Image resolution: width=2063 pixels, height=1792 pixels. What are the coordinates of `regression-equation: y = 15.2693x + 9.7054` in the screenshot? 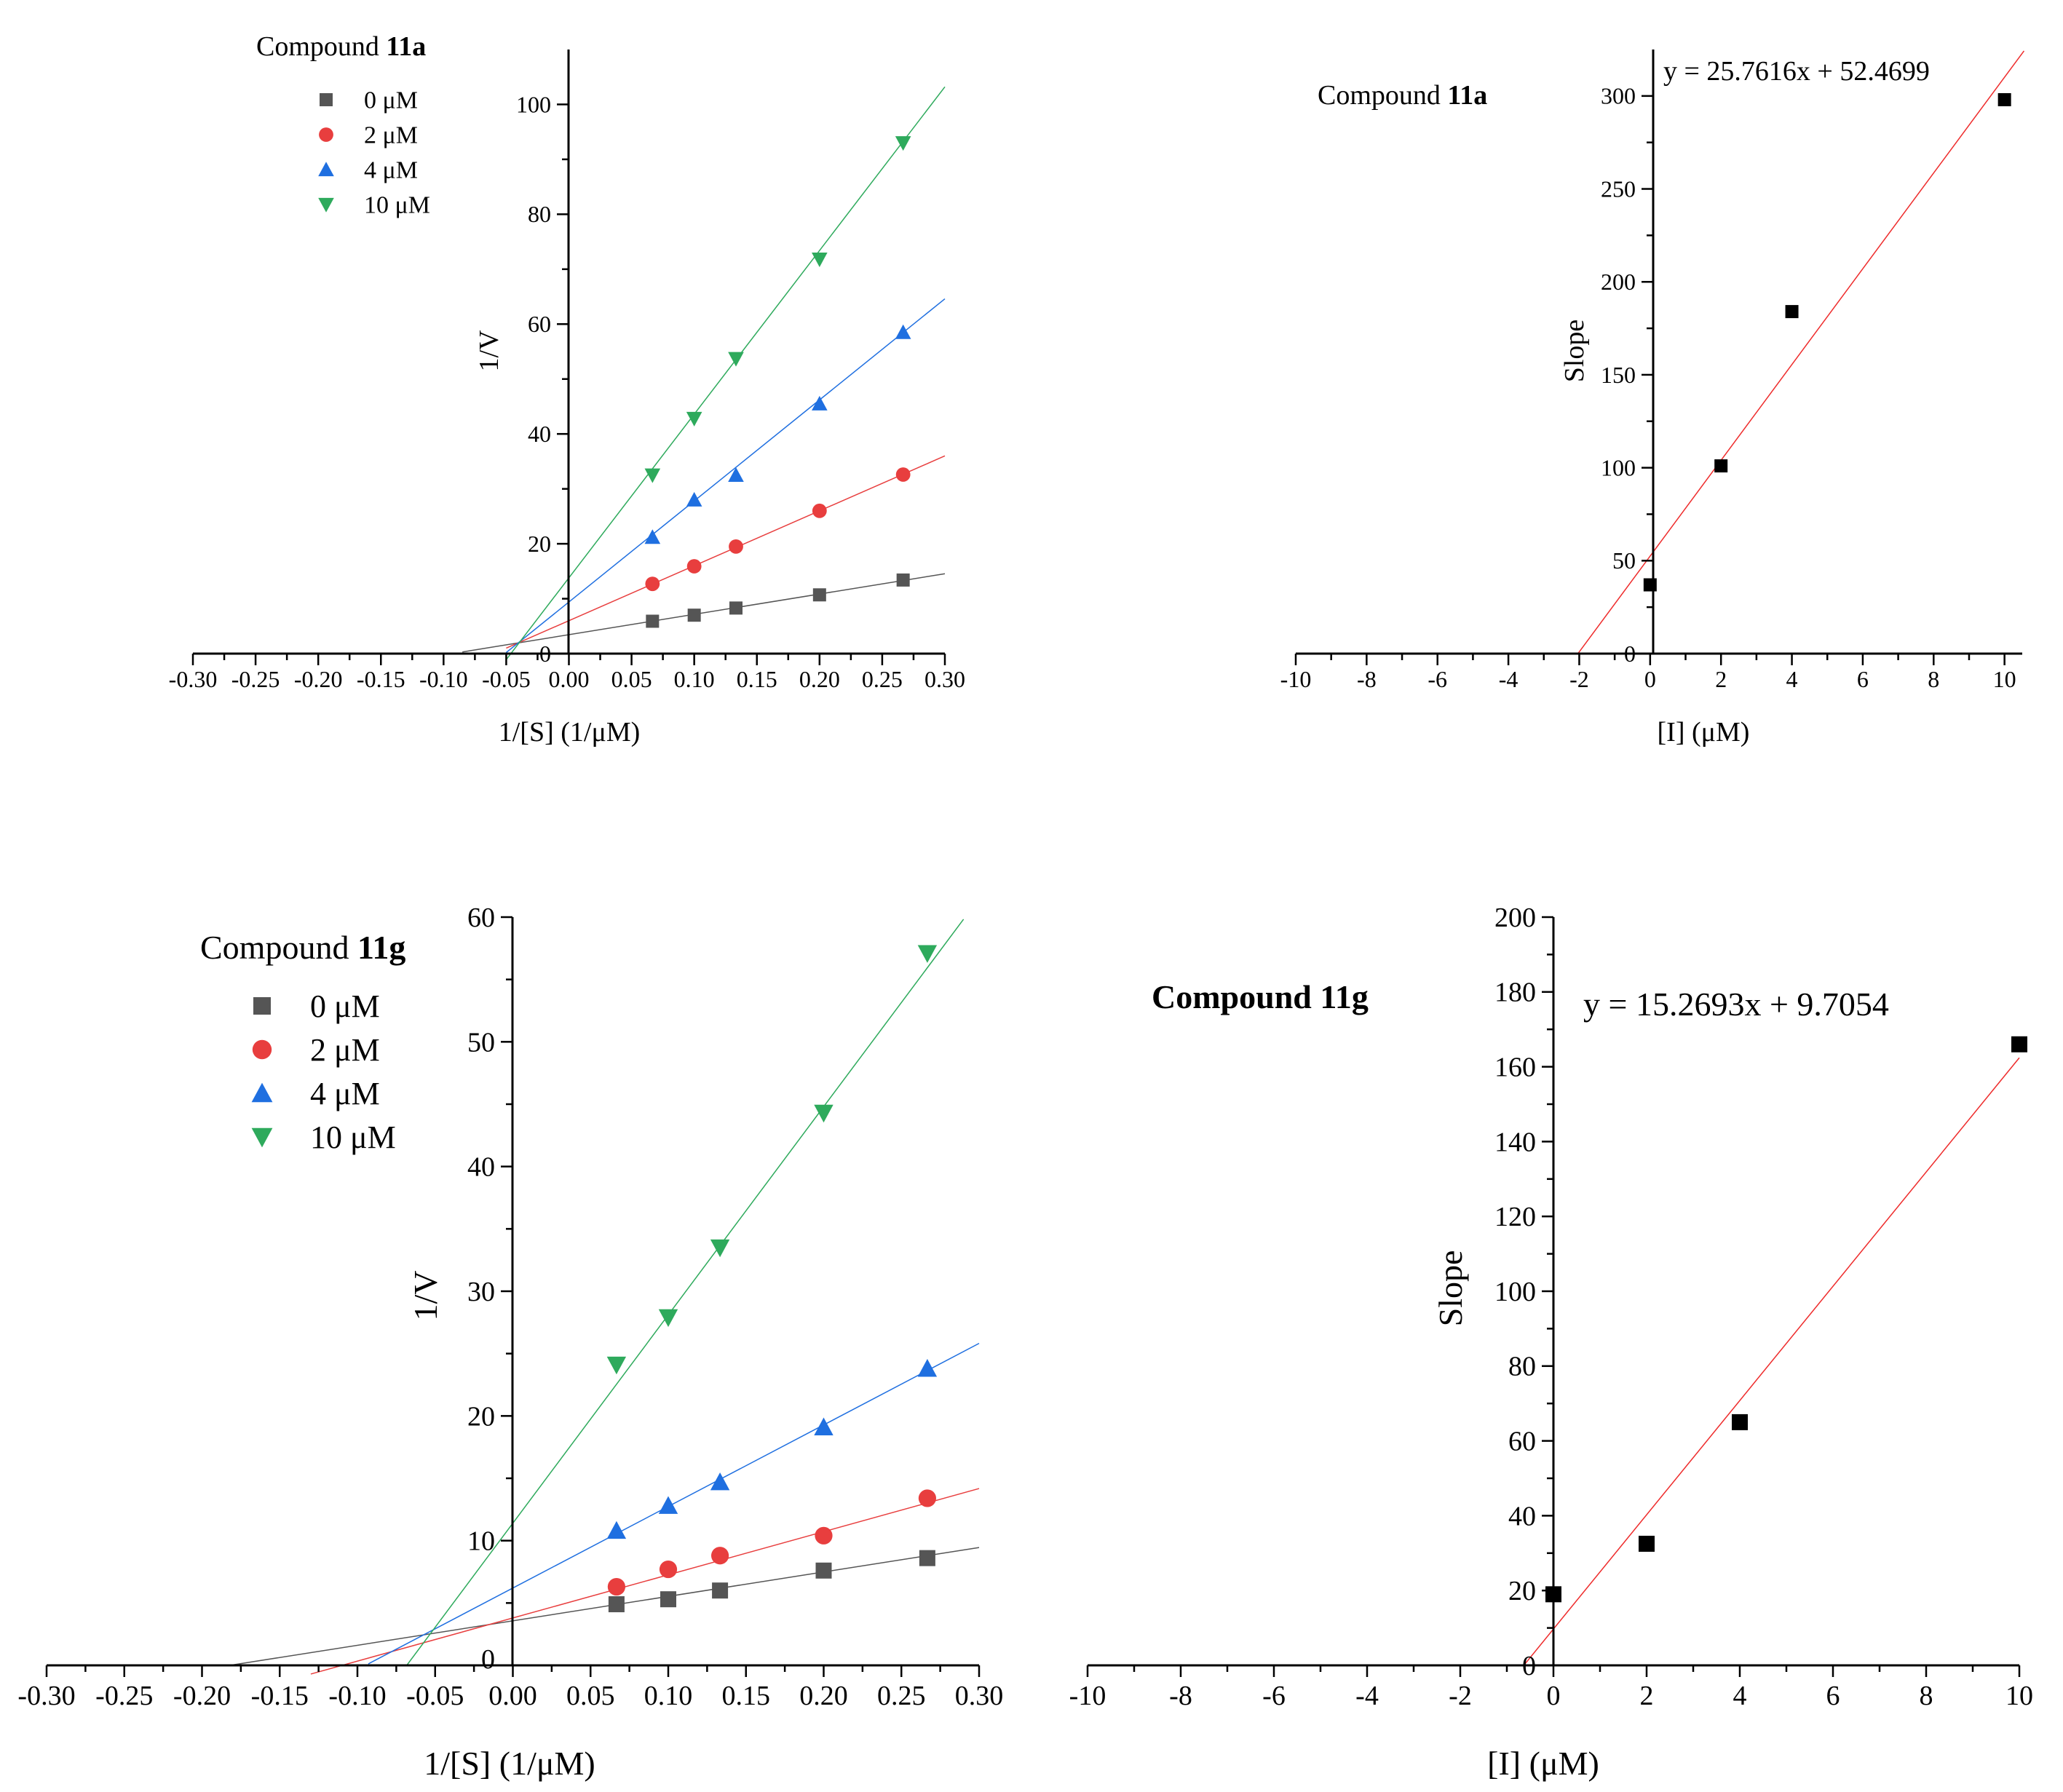 It's located at (1736, 1004).